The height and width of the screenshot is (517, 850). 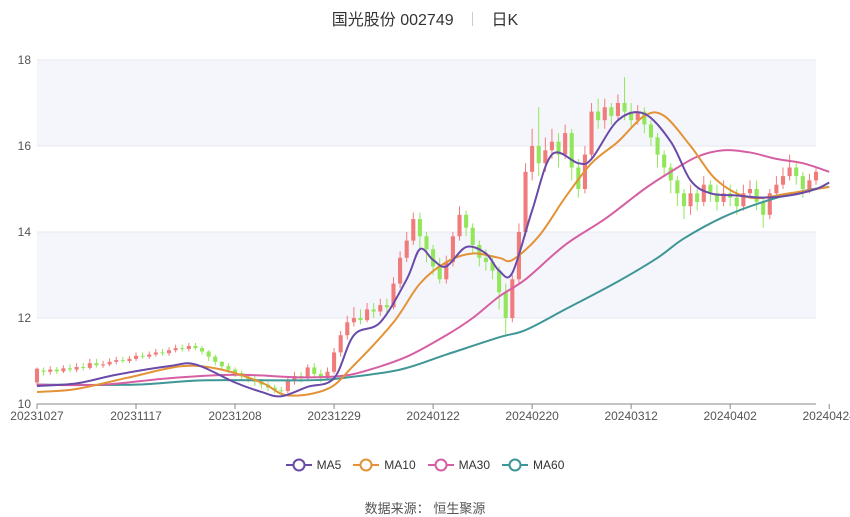 What do you see at coordinates (458, 465) in the screenshot?
I see `legend-item-ma30: MA30` at bounding box center [458, 465].